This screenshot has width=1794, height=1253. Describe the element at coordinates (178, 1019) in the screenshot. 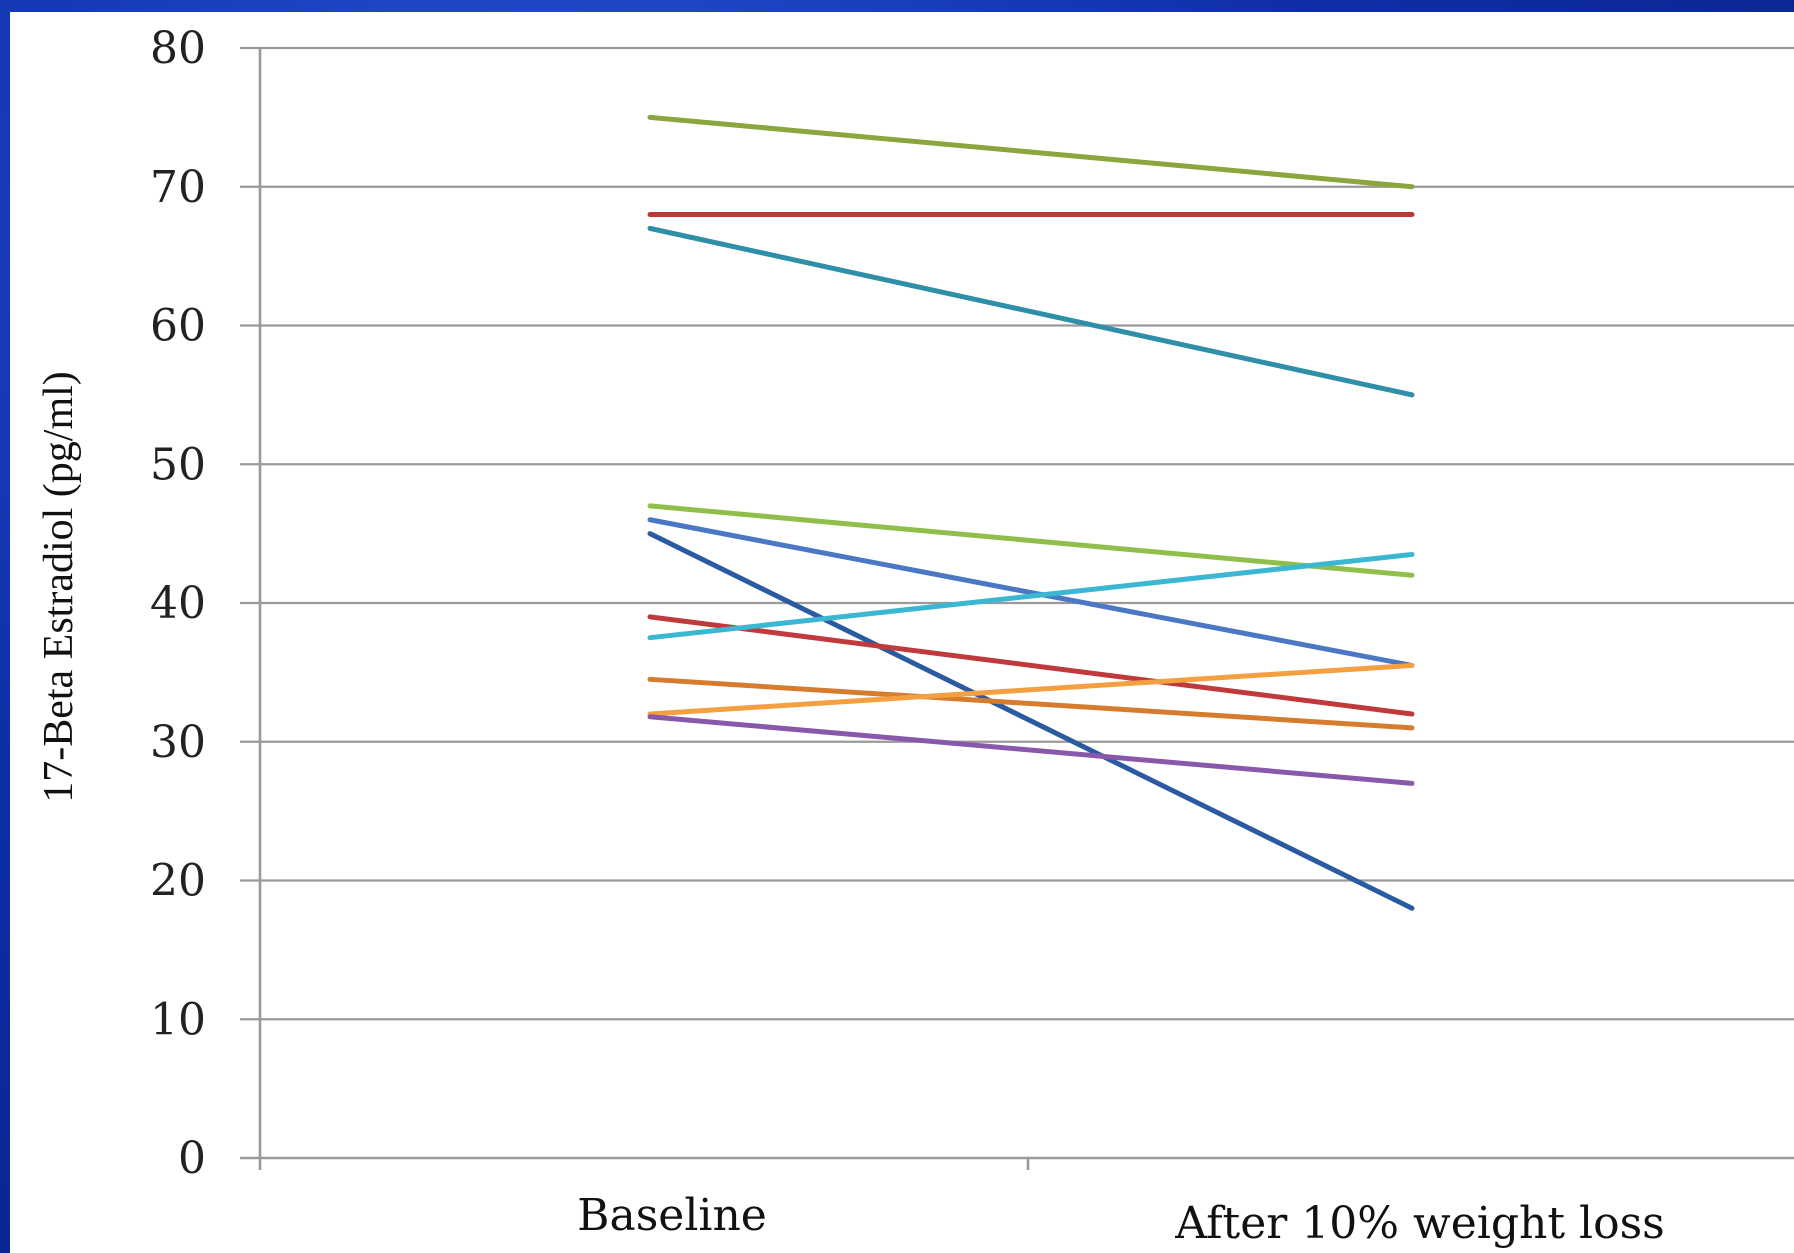

I see `y-tick-label: 10` at that location.